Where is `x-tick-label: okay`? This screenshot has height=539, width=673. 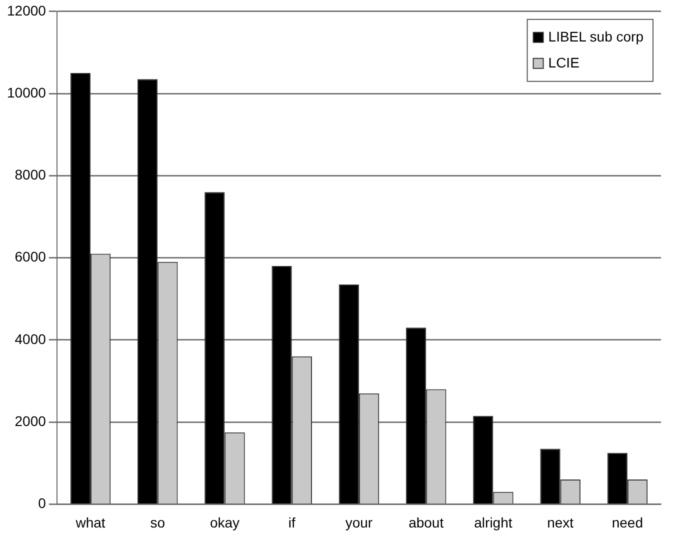
x-tick-label: okay is located at coordinates (225, 522).